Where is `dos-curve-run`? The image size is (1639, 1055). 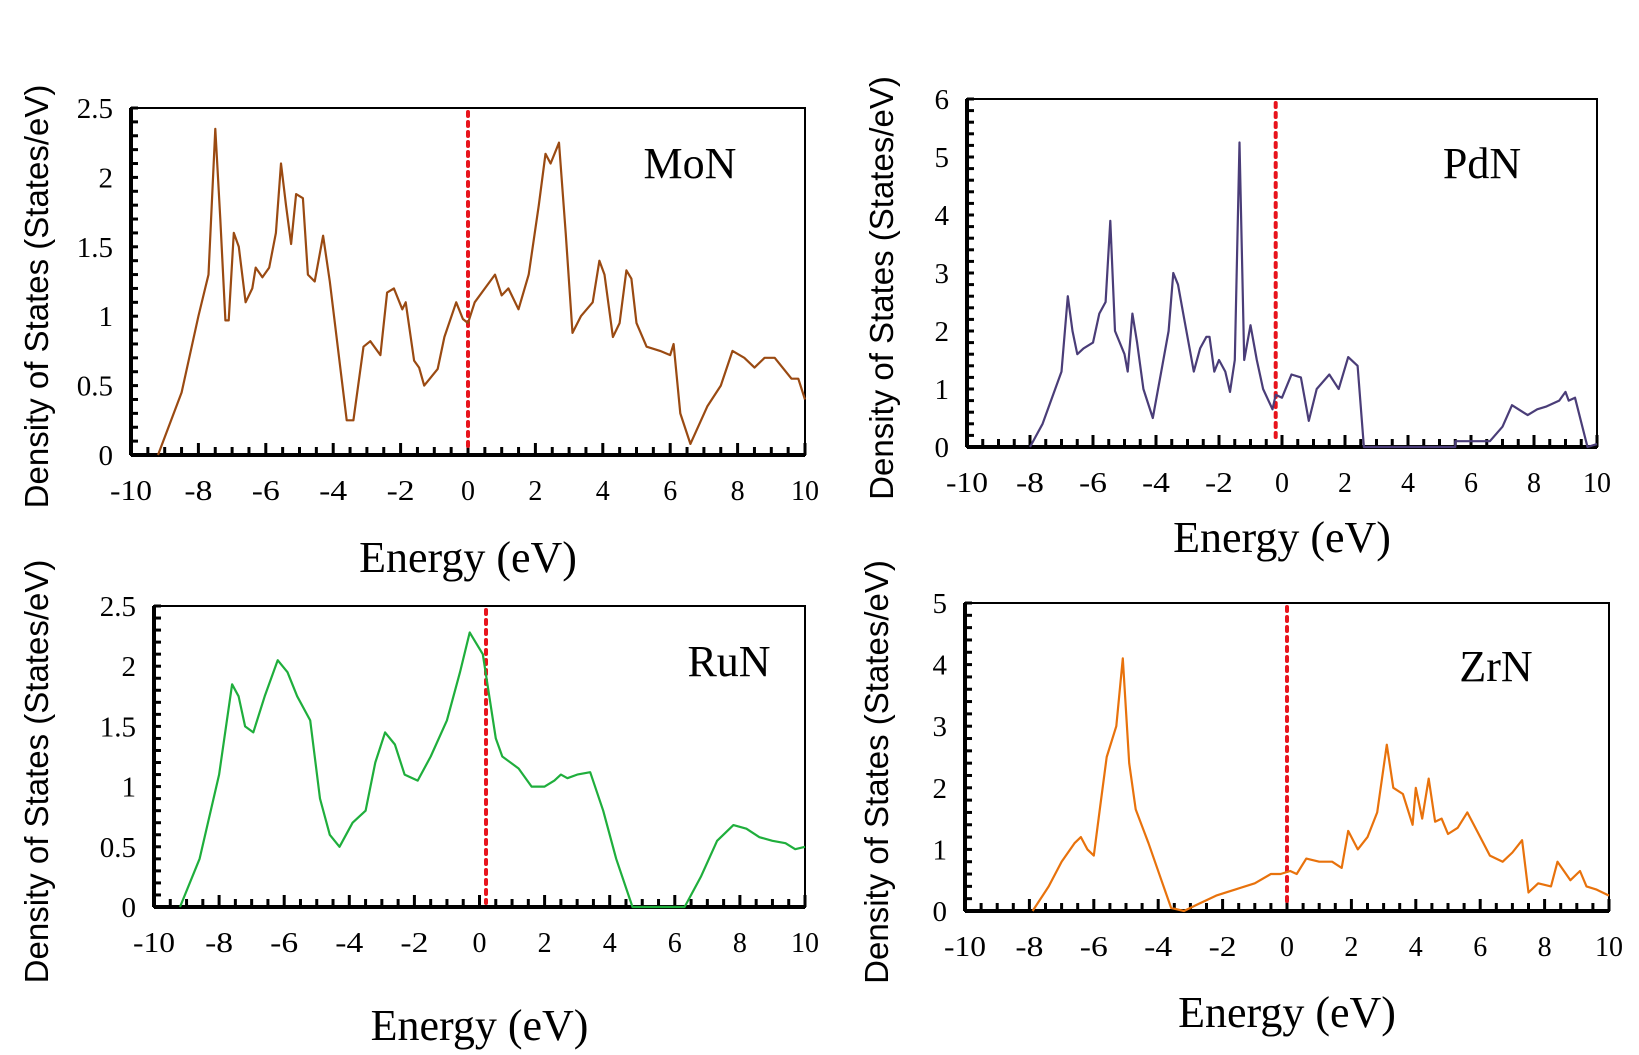 dos-curve-run is located at coordinates (492, 770).